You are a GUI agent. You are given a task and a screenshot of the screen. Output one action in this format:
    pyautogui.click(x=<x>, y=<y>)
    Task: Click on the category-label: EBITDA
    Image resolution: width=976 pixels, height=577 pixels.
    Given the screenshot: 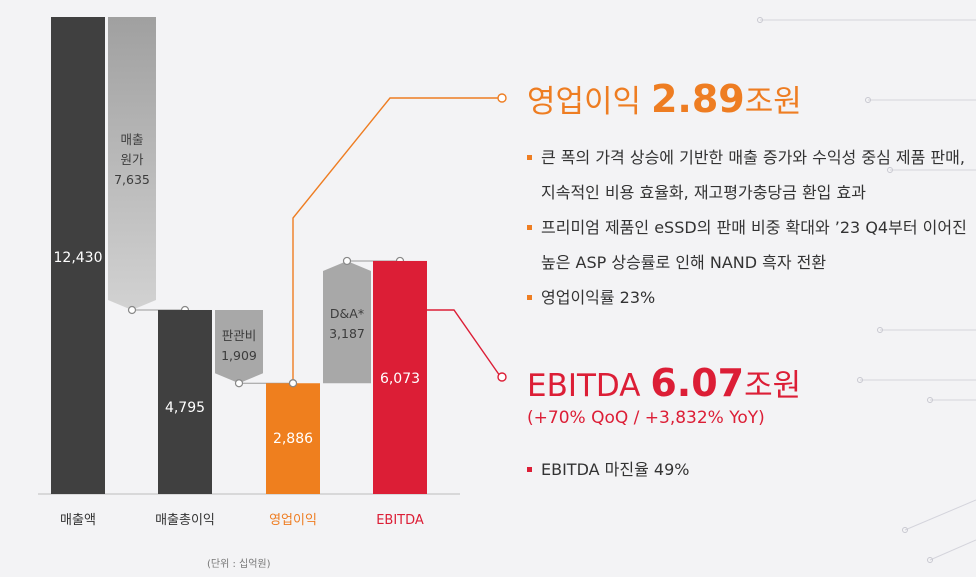 What is the action you would take?
    pyautogui.click(x=400, y=520)
    